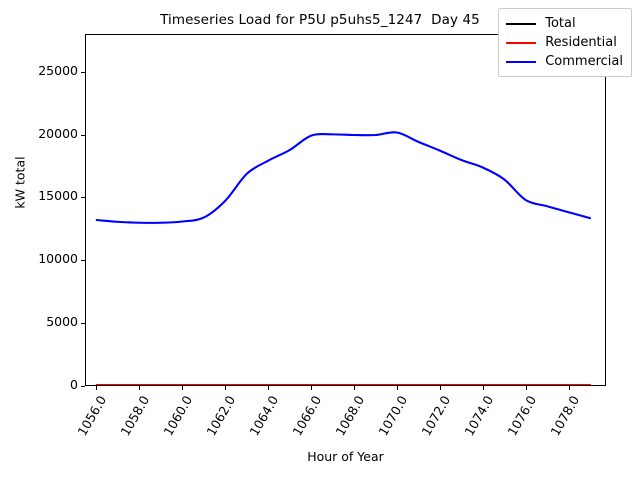 This screenshot has width=640, height=480. What do you see at coordinates (221, 416) in the screenshot?
I see `x-tick-label: 1062.0` at bounding box center [221, 416].